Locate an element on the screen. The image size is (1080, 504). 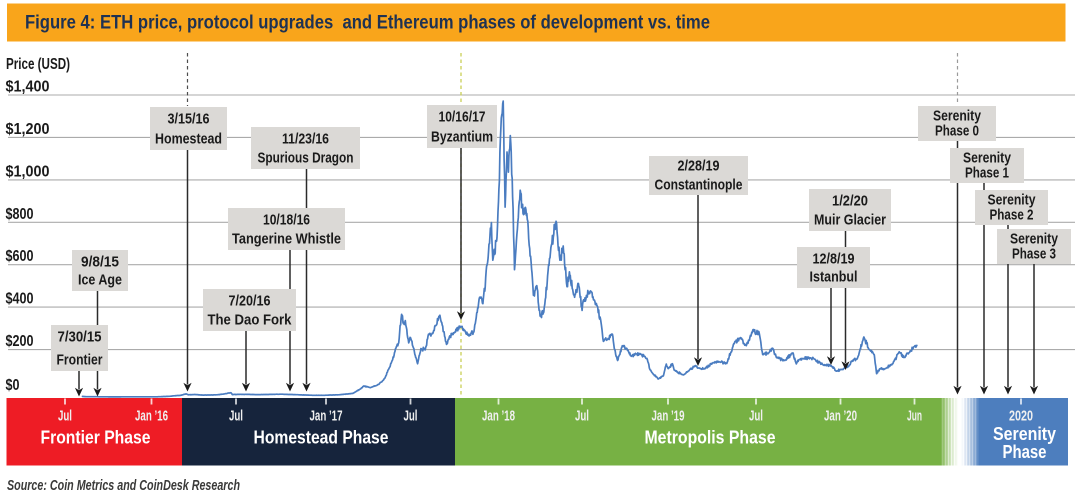
svg-text: $1,400 is located at coordinates (28, 87).